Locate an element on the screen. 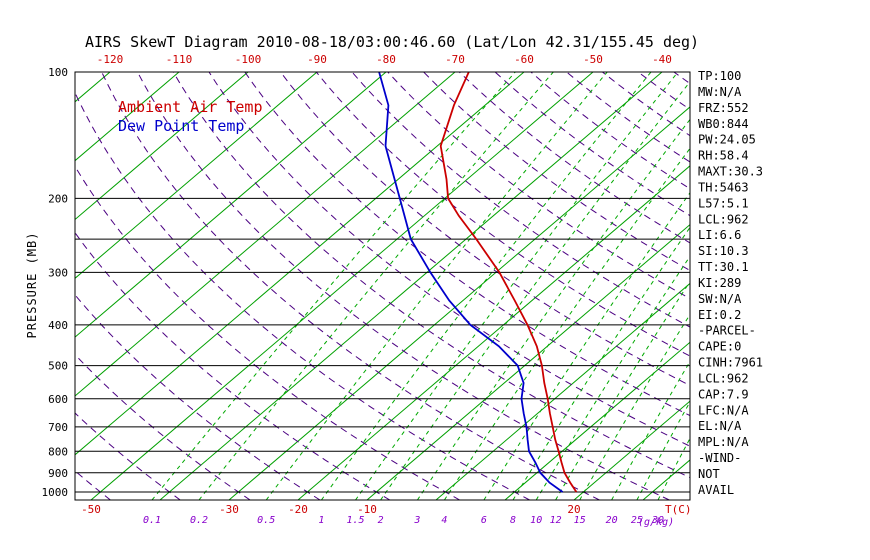 The height and width of the screenshot is (560, 870). pressure-tick-label: 900 is located at coordinates (58, 473).